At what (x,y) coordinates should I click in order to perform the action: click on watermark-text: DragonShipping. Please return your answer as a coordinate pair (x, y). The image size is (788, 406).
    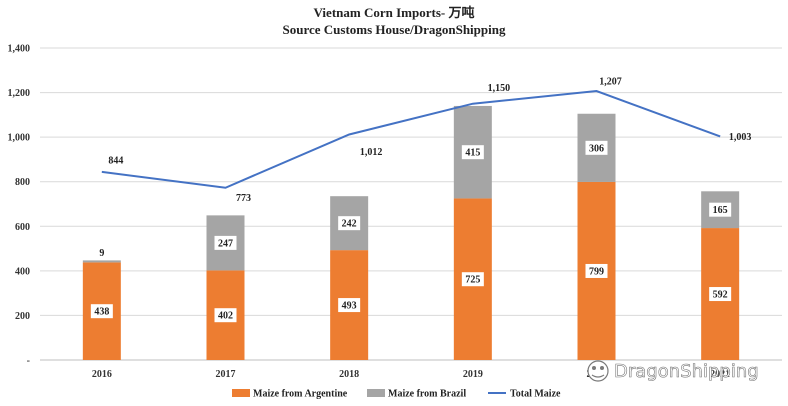
    Looking at the image, I should click on (686, 371).